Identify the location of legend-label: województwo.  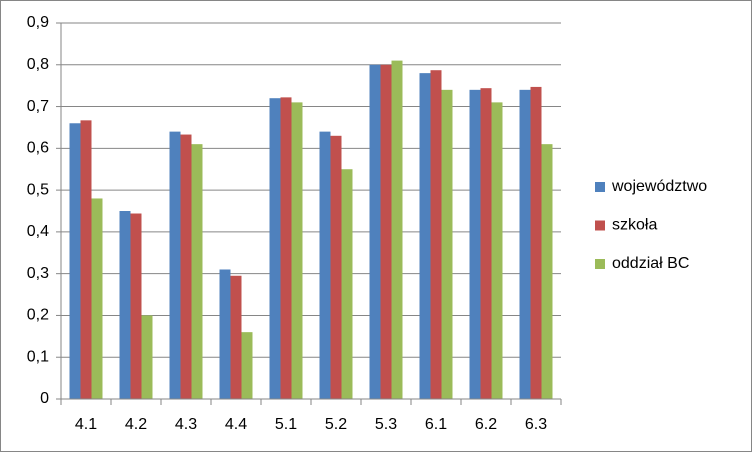
(659, 186).